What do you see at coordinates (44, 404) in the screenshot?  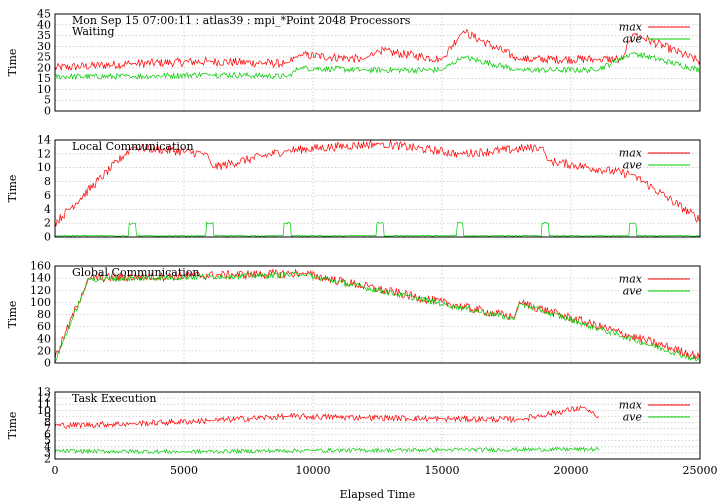 I see `y-tick-label: 11` at bounding box center [44, 404].